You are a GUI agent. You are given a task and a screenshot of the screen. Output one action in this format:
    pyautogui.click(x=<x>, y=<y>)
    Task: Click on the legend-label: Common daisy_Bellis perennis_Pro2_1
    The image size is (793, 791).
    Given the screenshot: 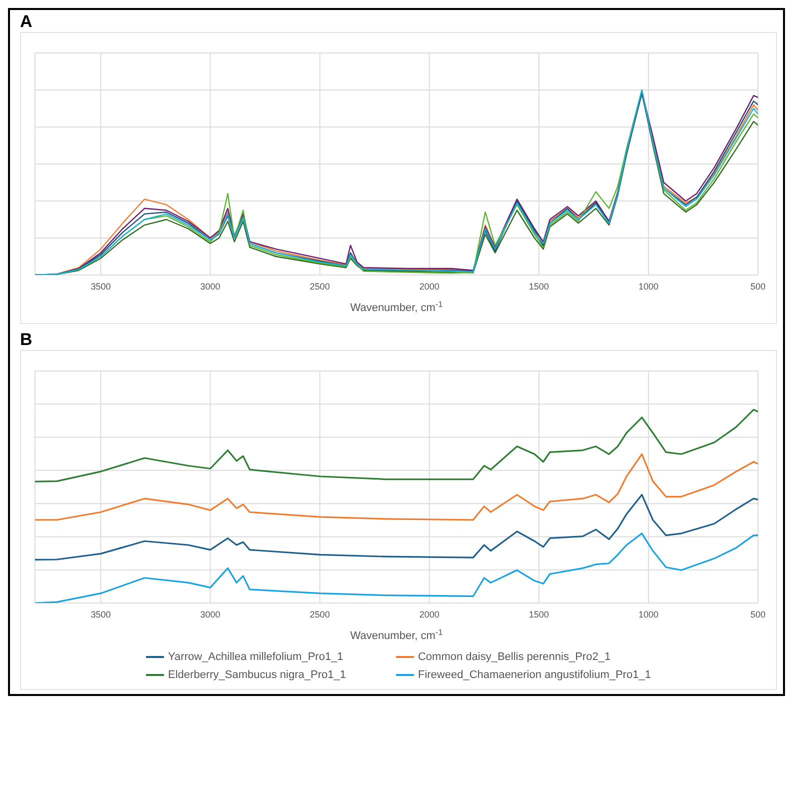 What is the action you would take?
    pyautogui.click(x=514, y=657)
    